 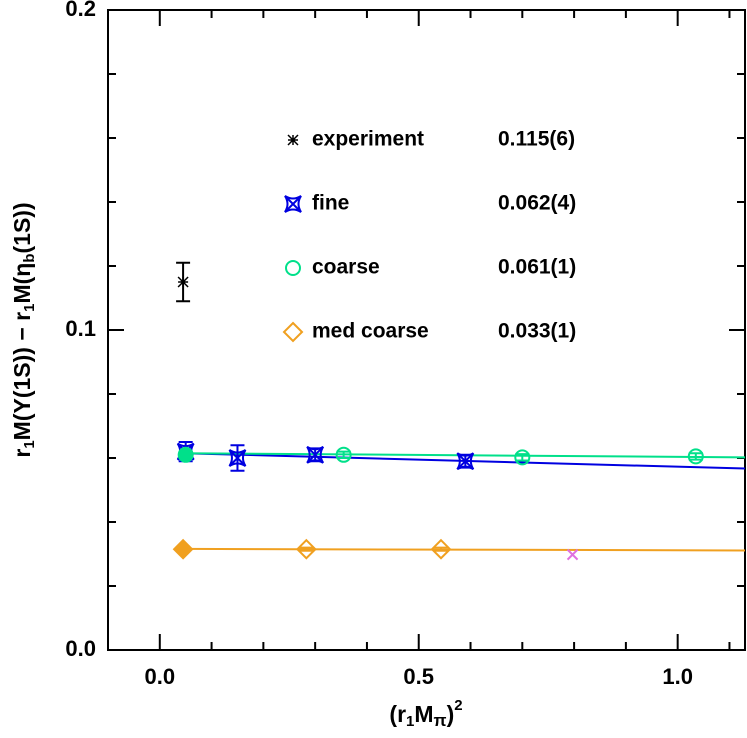 I want to click on y-axis-label: r1M(Υ(1S)) − r1M(ηb(1S)), so click(x=23, y=329).